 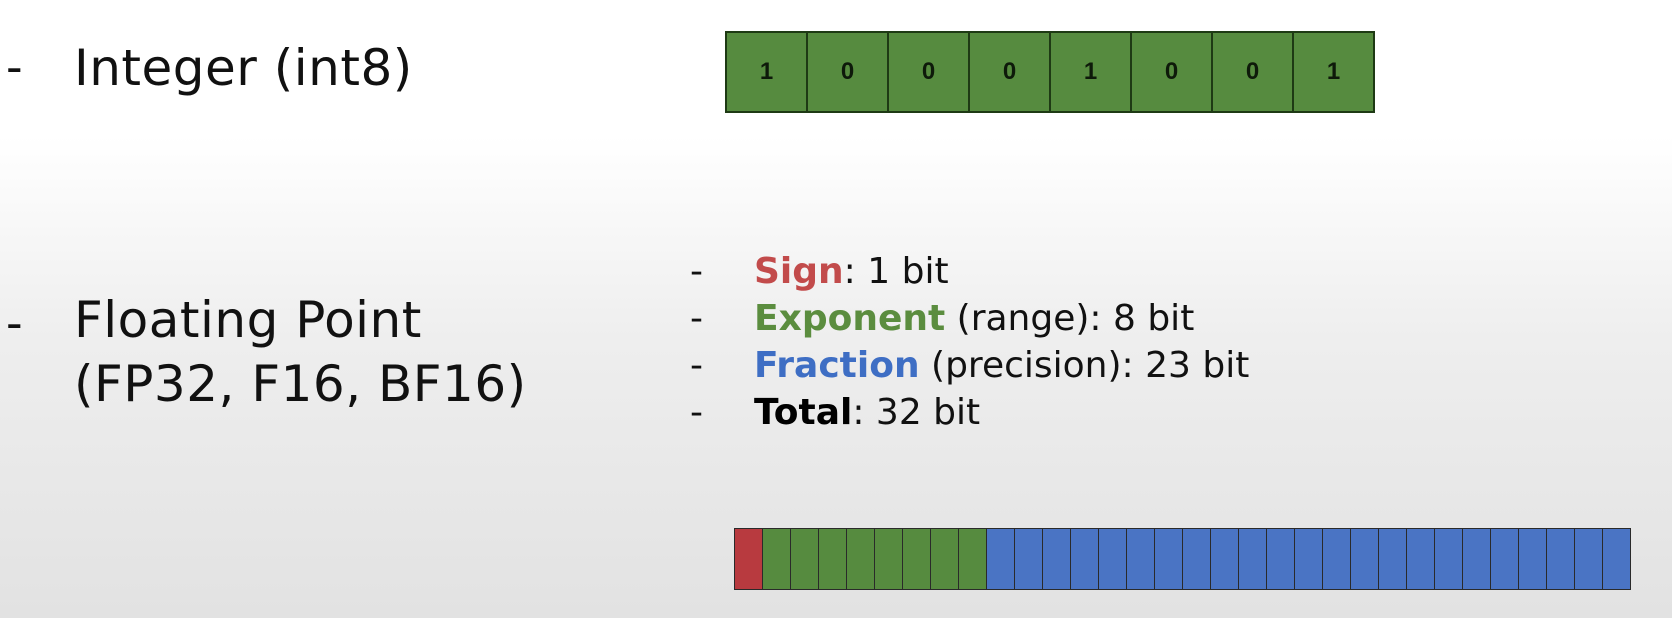 I want to click on integer-heading-text: Integer (int8), so click(x=243, y=68).